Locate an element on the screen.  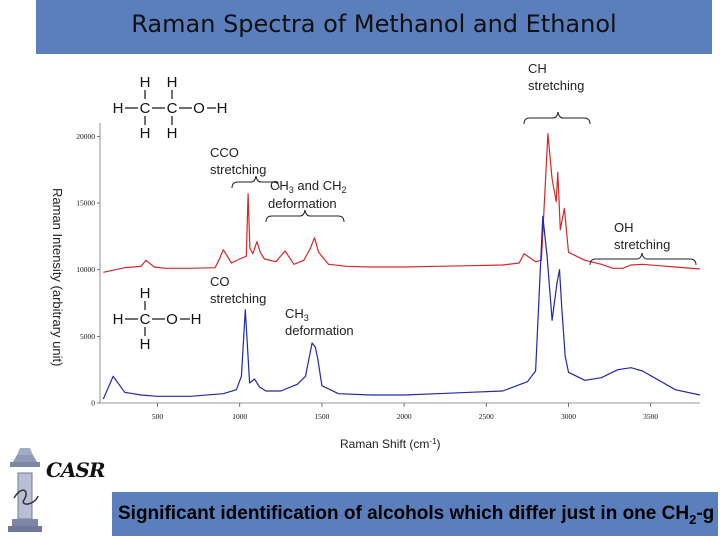
x-axis-label: Raman Shift (cm-1) is located at coordinates (390, 444).